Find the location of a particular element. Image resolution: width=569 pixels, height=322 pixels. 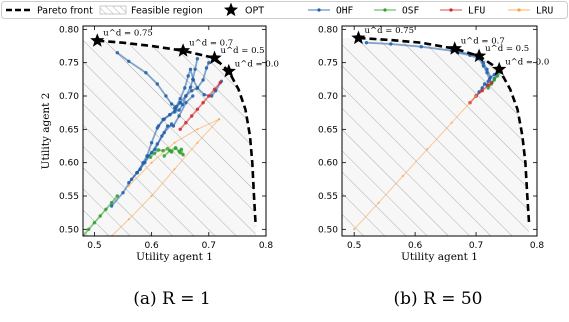

series-line is located at coordinates (415, 162).